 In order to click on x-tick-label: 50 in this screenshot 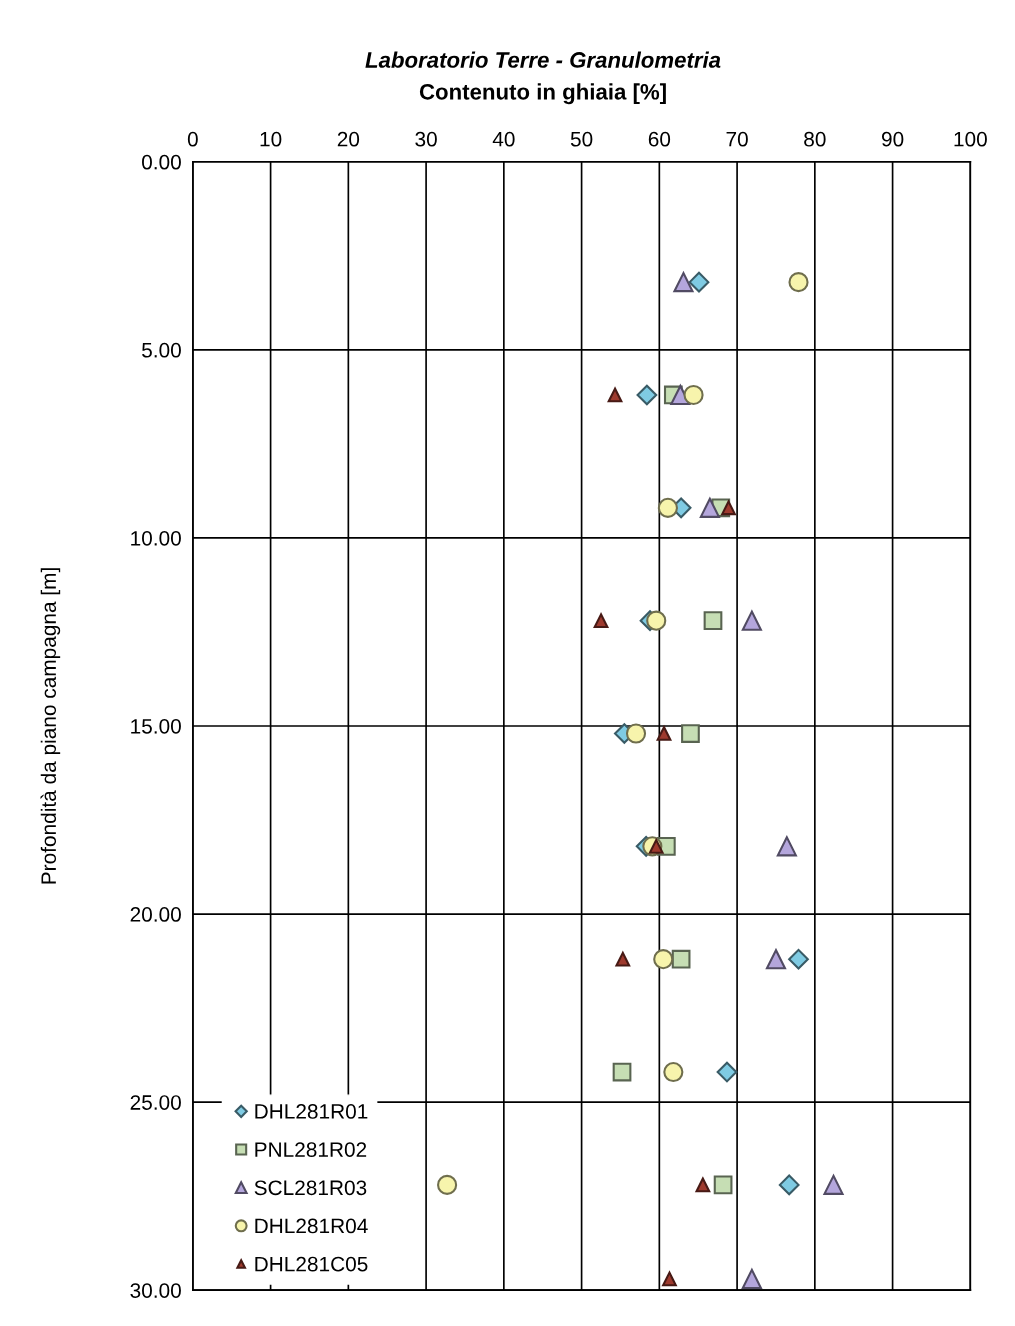, I will do `click(581, 139)`.